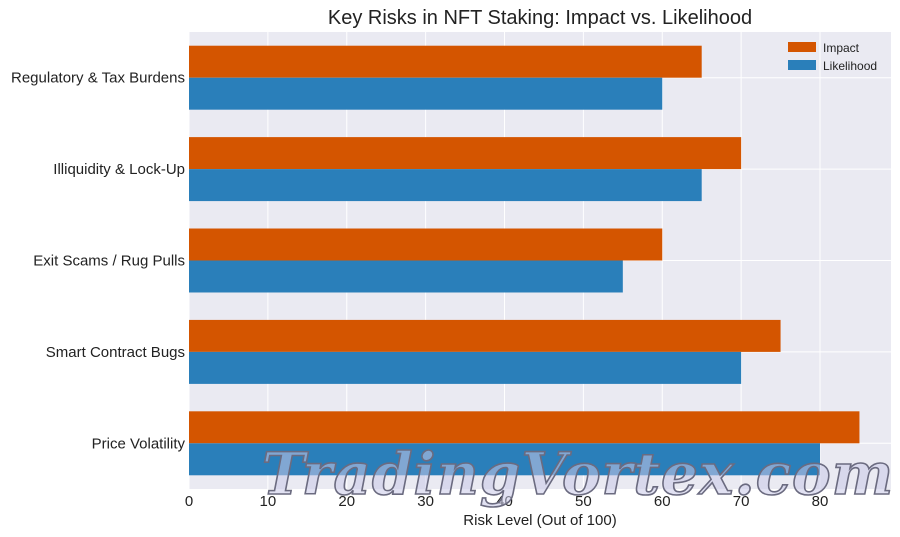 The image size is (900, 537). Describe the element at coordinates (109, 261) in the screenshot. I see `category-label: Exit Scams / Rug Pulls` at that location.